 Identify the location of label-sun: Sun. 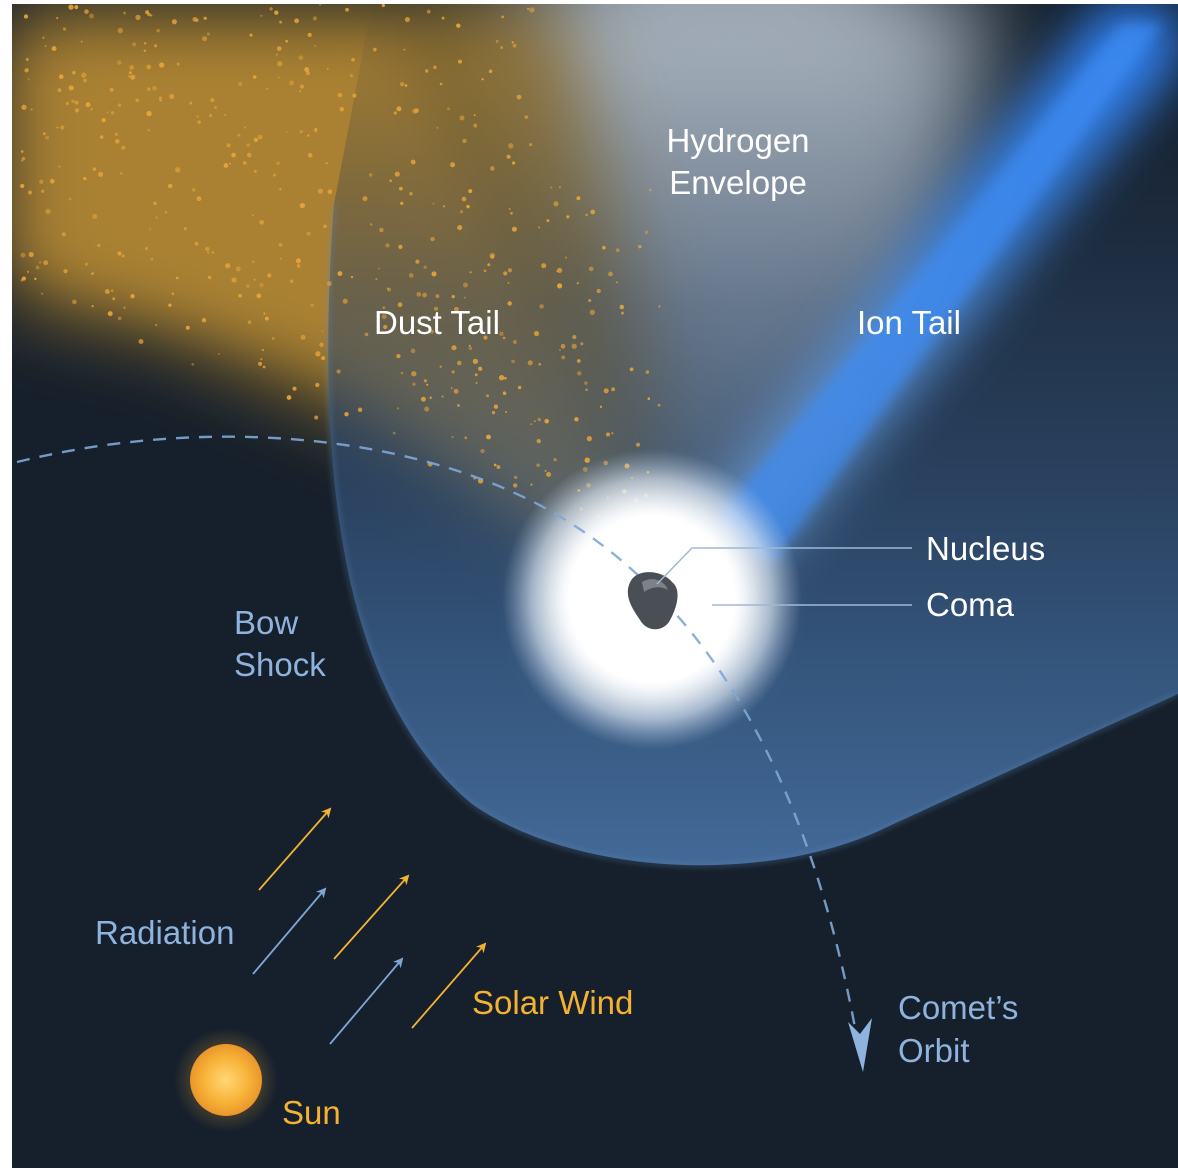
(311, 1112).